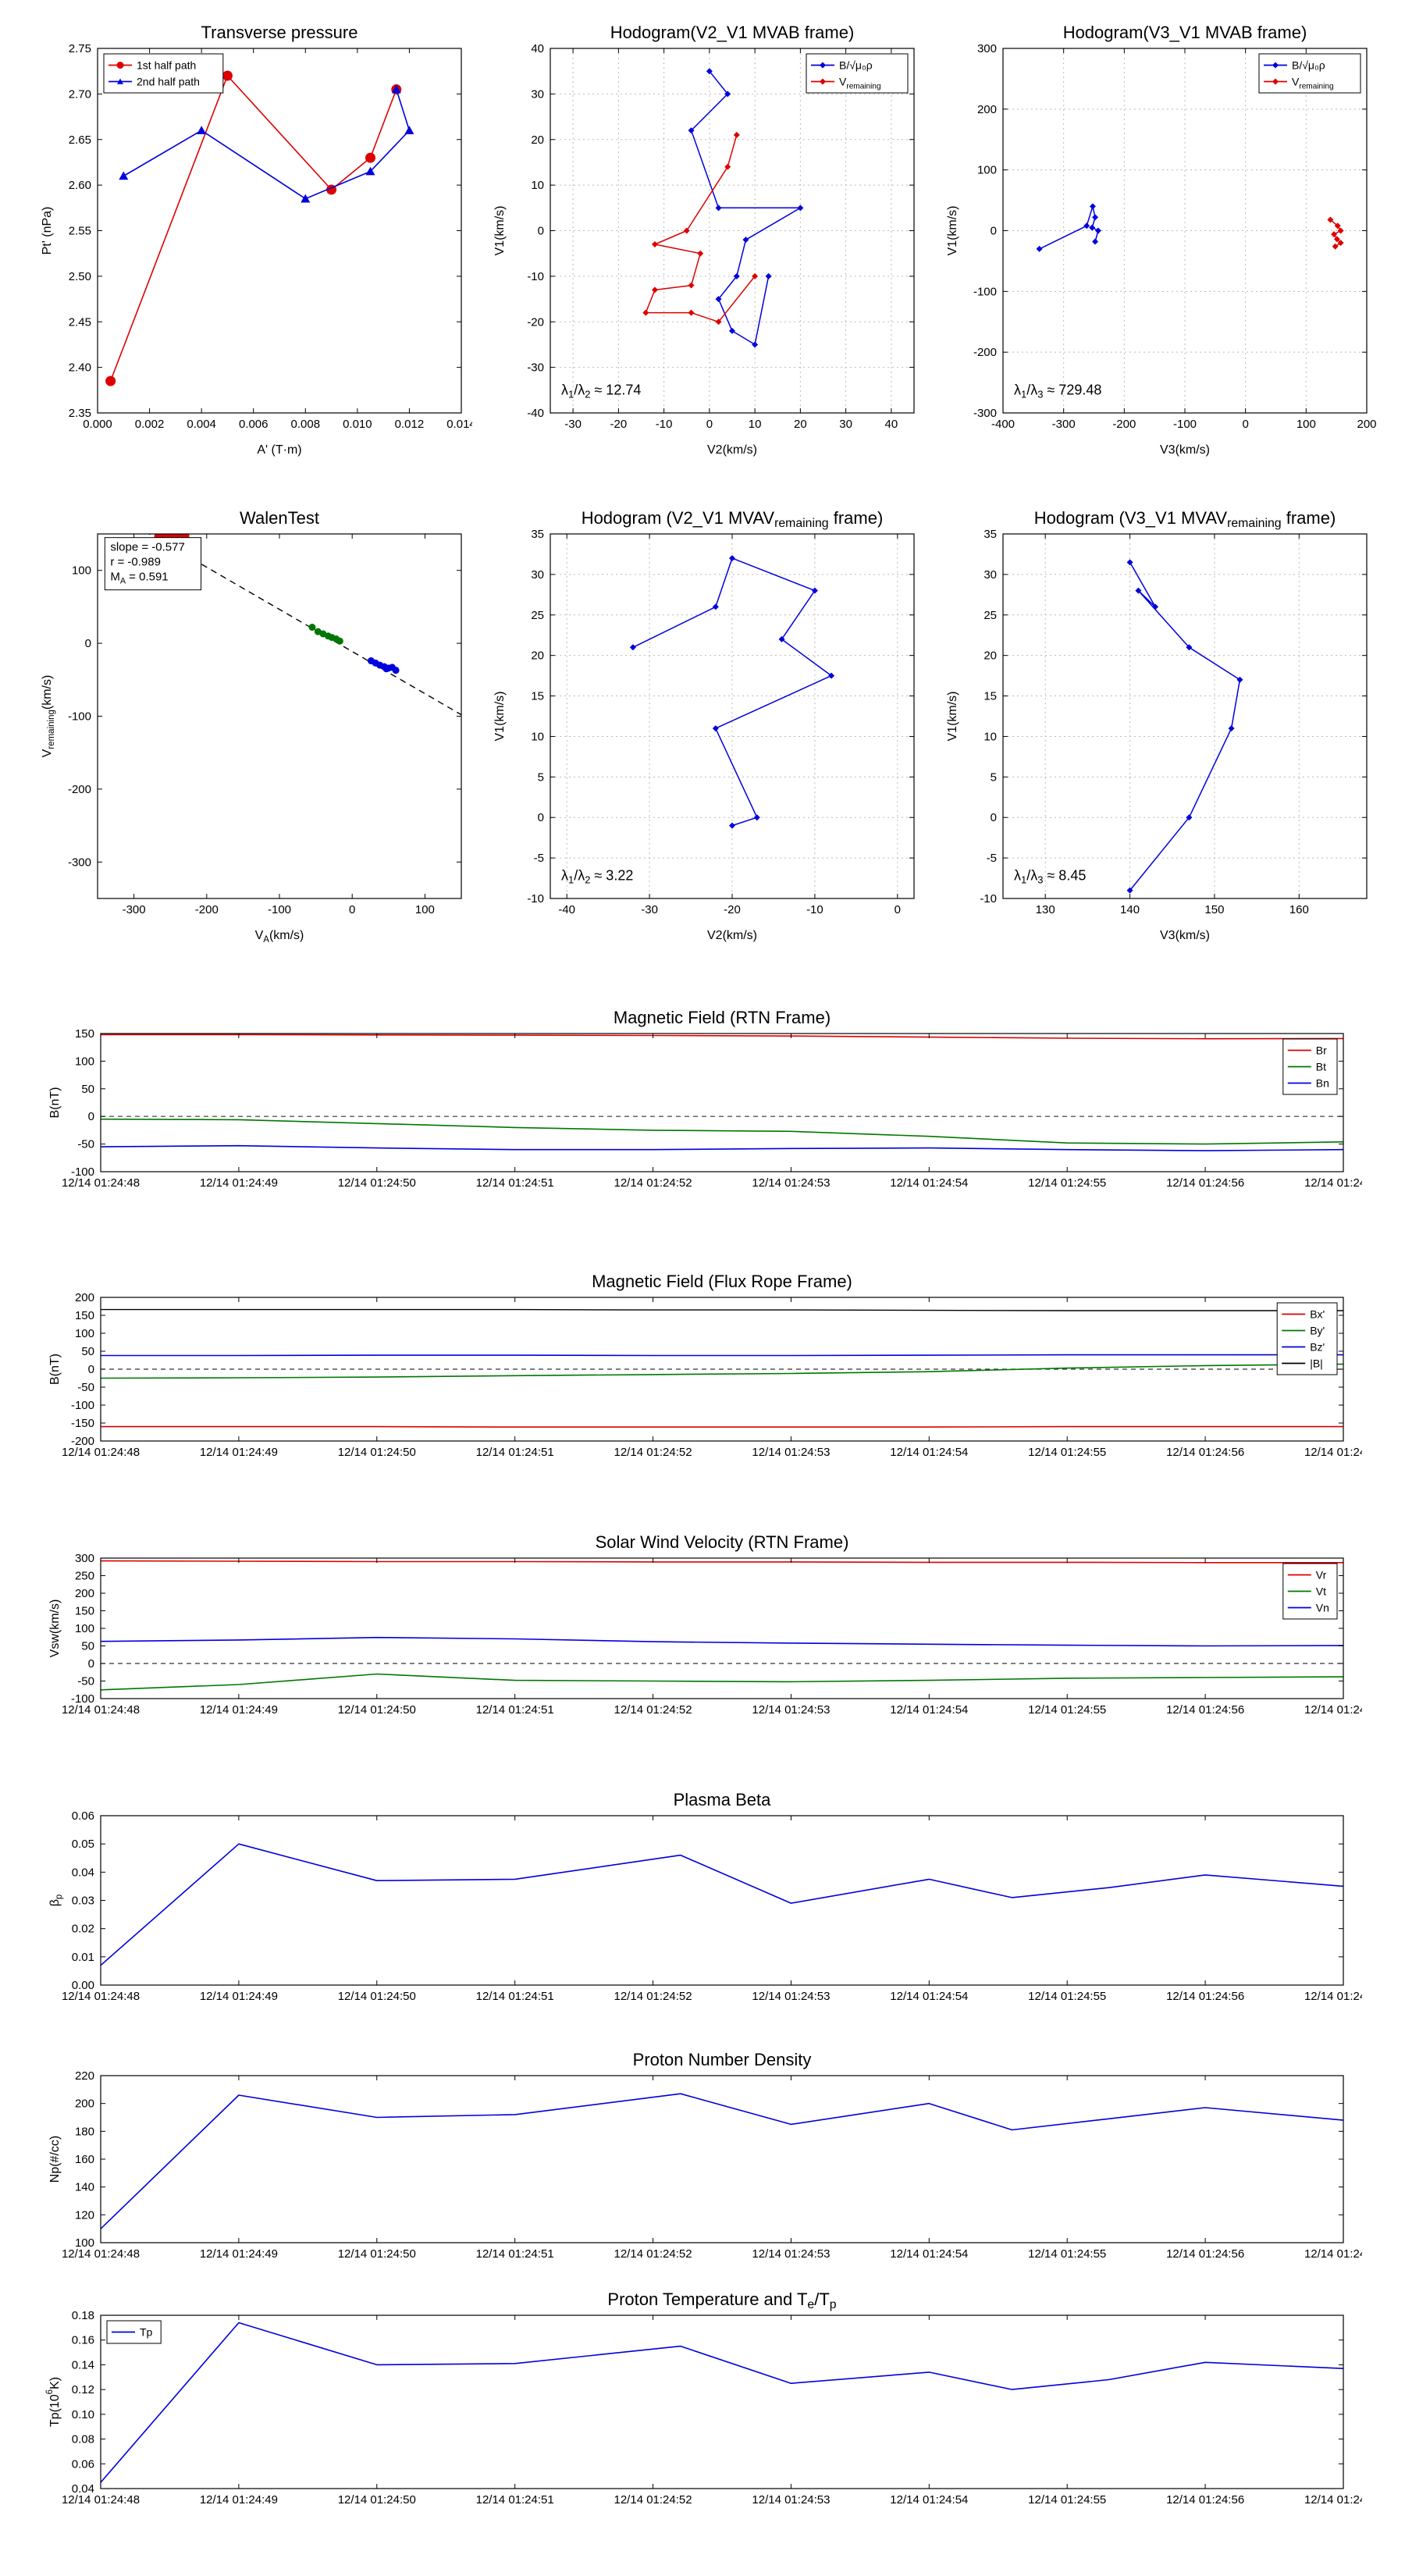  What do you see at coordinates (55, 1369) in the screenshot?
I see `svg-text: B(nT)` at bounding box center [55, 1369].